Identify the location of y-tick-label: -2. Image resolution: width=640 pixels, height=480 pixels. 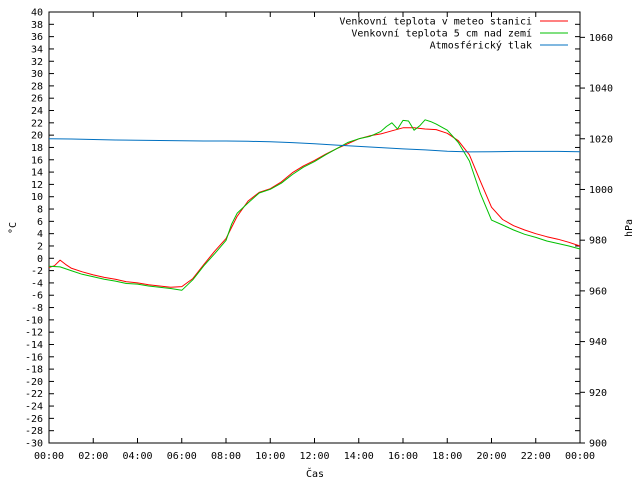
(37, 271).